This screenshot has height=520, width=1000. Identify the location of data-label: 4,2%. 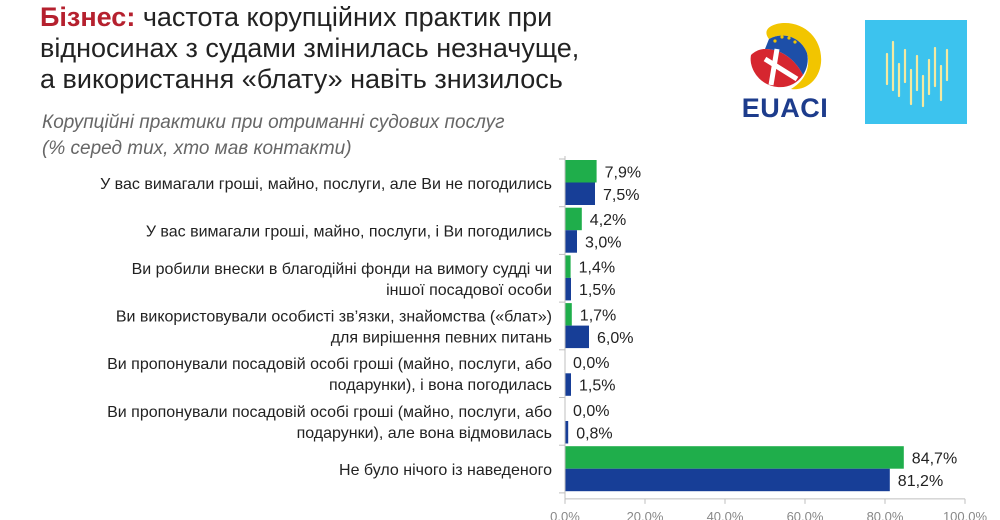
(608, 220).